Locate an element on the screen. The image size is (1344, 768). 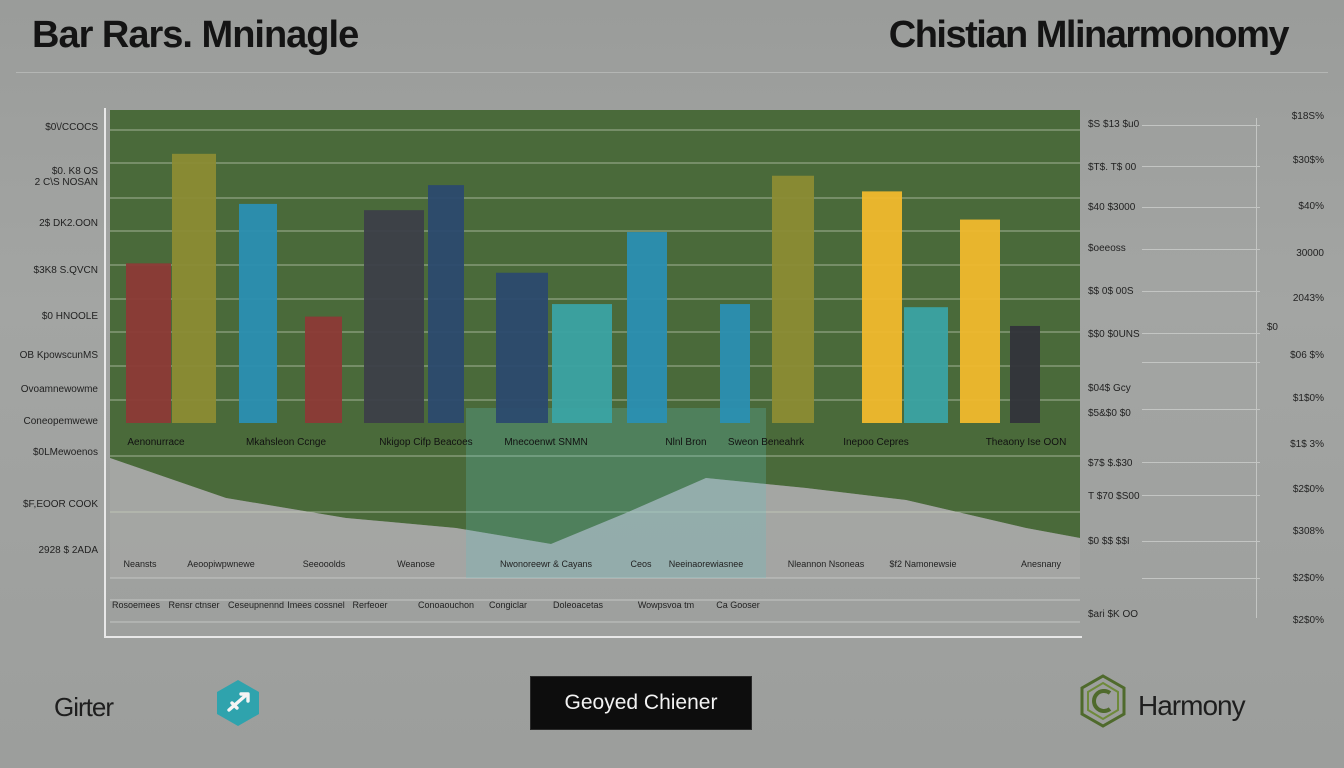
right-axis-tick: $40% is located at coordinates (1311, 206).